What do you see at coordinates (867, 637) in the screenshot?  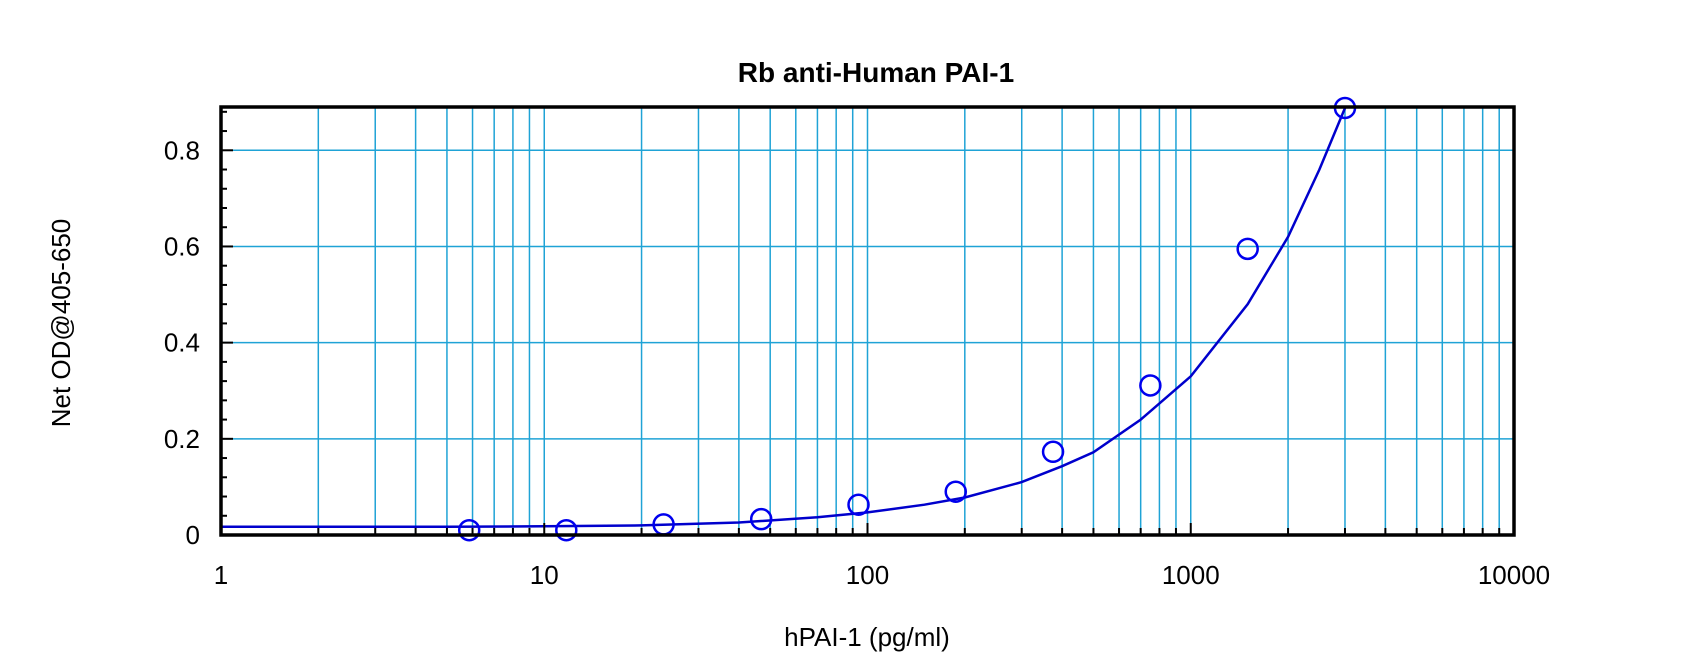 I see `x-axis-label: hPAI-1 (pg/ml)` at bounding box center [867, 637].